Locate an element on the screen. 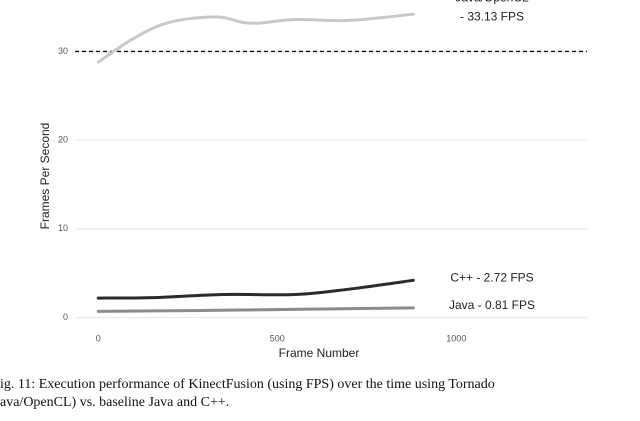 The width and height of the screenshot is (640, 421). caption: ava/OpenCL) vs. baseline Java and C++. is located at coordinates (114, 402).